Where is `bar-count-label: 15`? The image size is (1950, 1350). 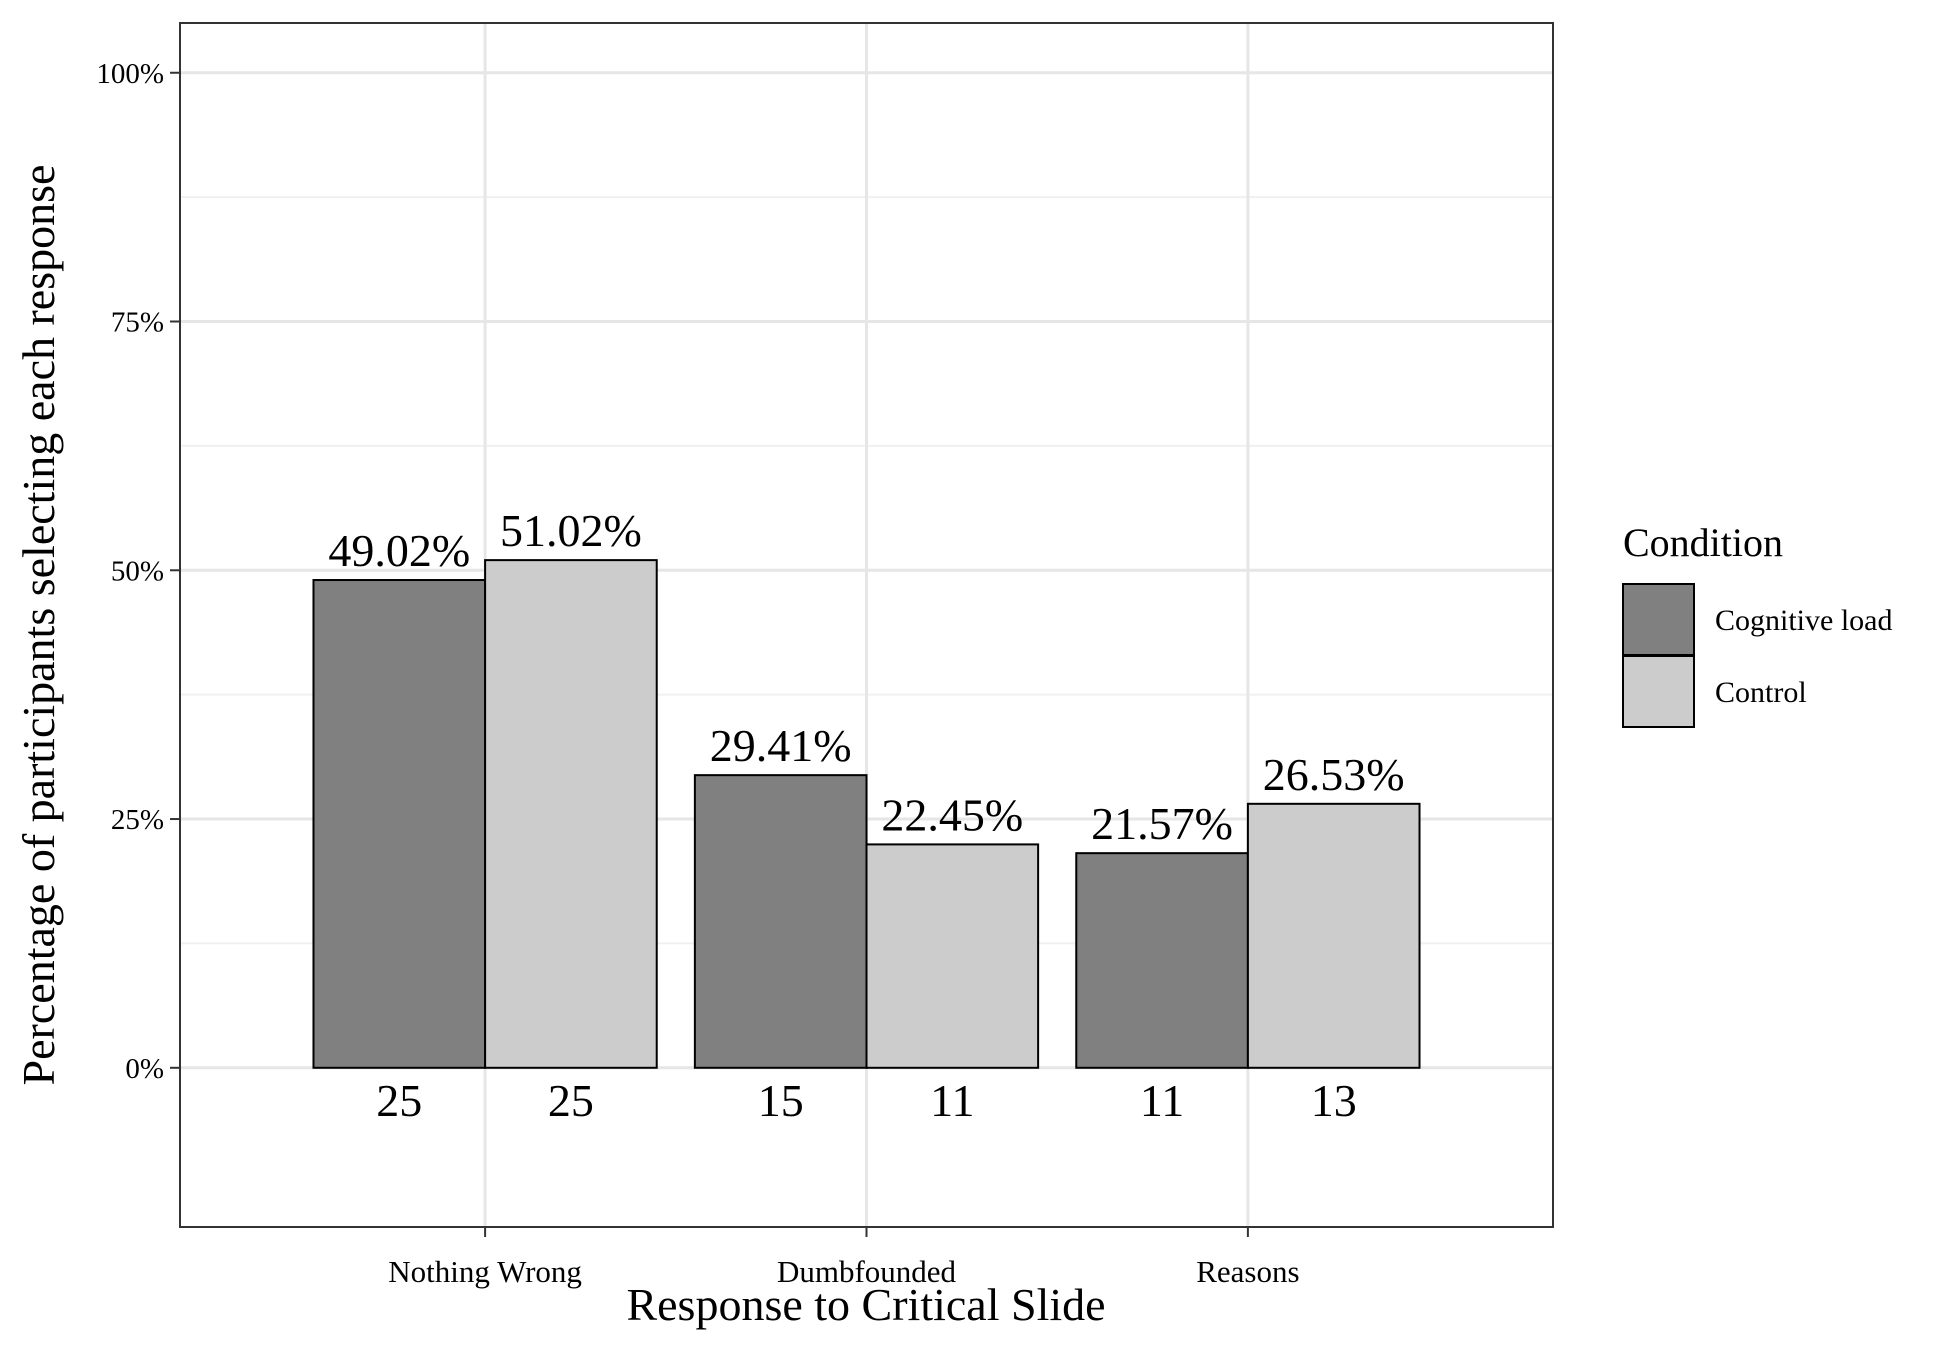
bar-count-label: 15 is located at coordinates (781, 1100).